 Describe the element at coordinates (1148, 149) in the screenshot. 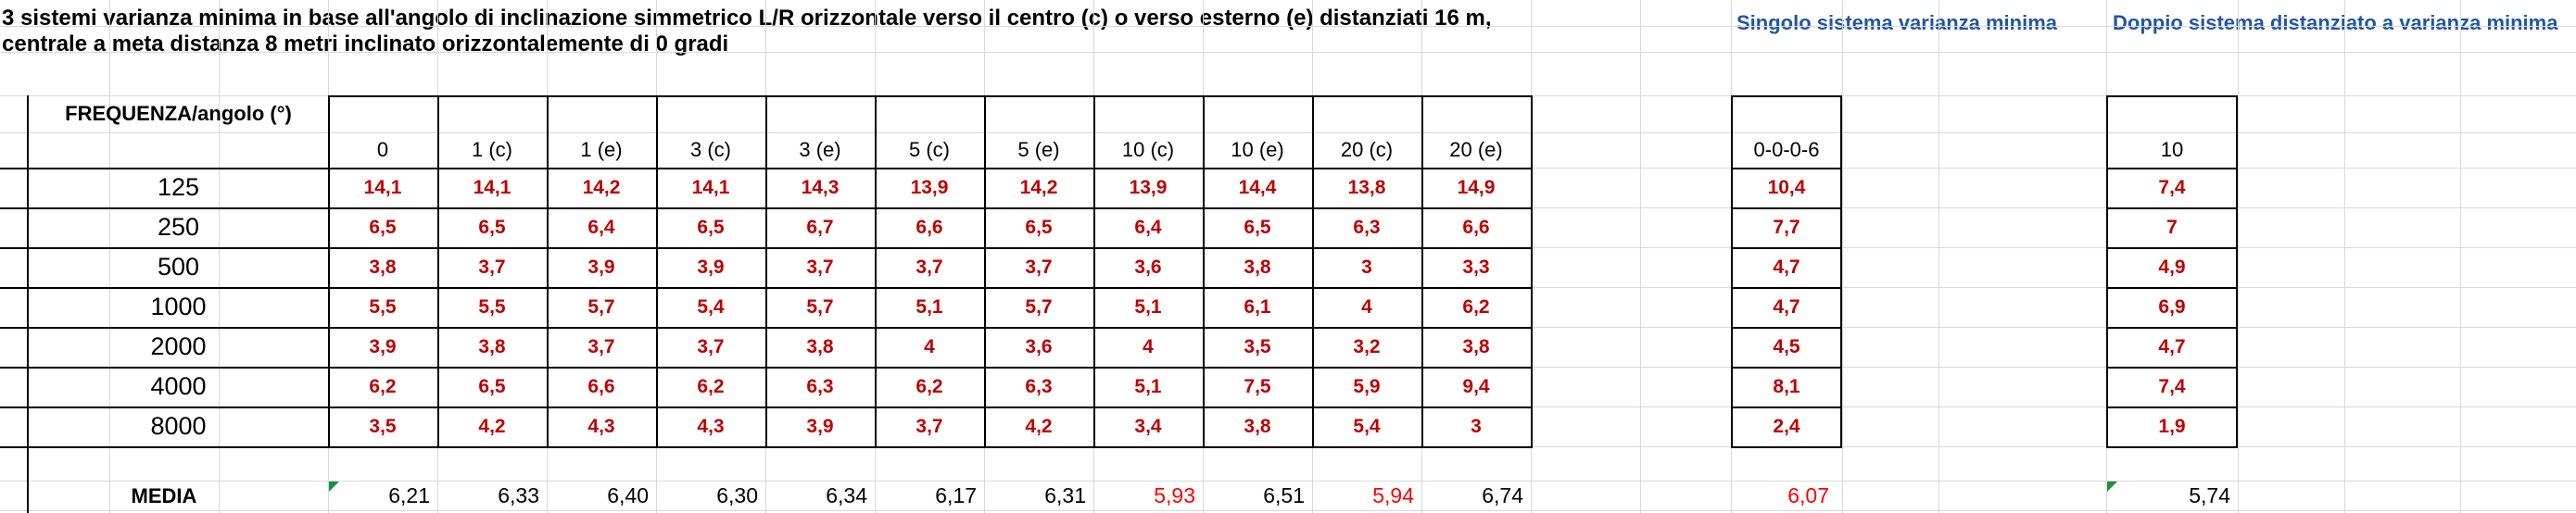

I see `angle-col-header: 10 (c)` at that location.